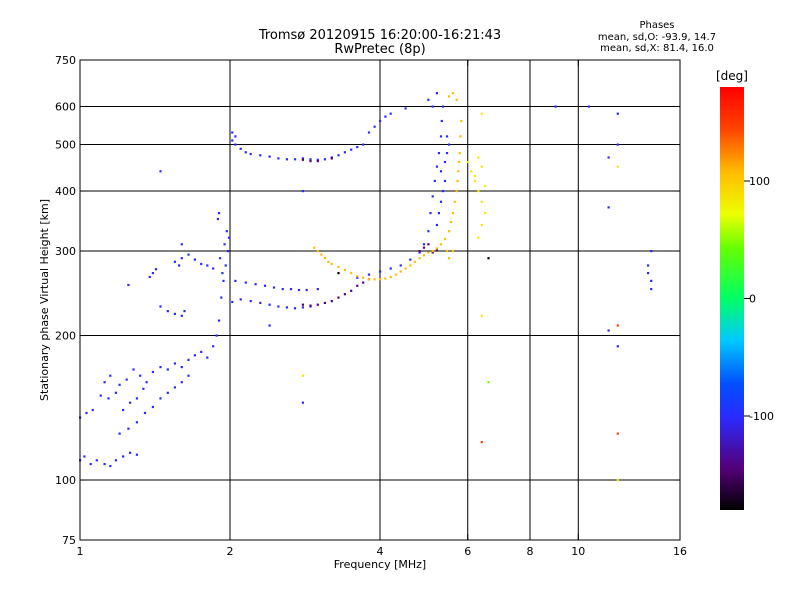 This screenshot has width=800, height=600. What do you see at coordinates (657, 37) in the screenshot?
I see `phase-stats-o: mean, sd,O: -93.9, 14.7` at bounding box center [657, 37].